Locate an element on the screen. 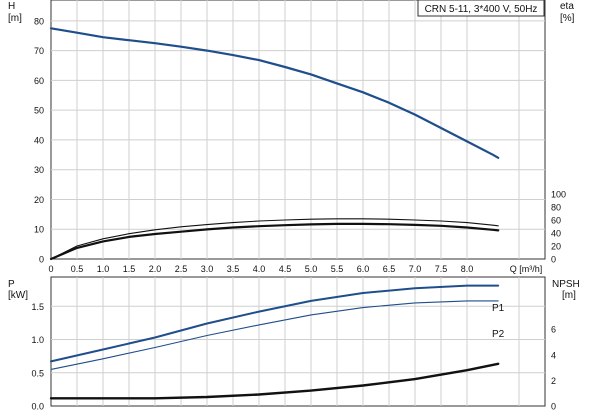 The width and height of the screenshot is (593, 415). x-tick-label-7-5: 7.5 is located at coordinates (441, 269).